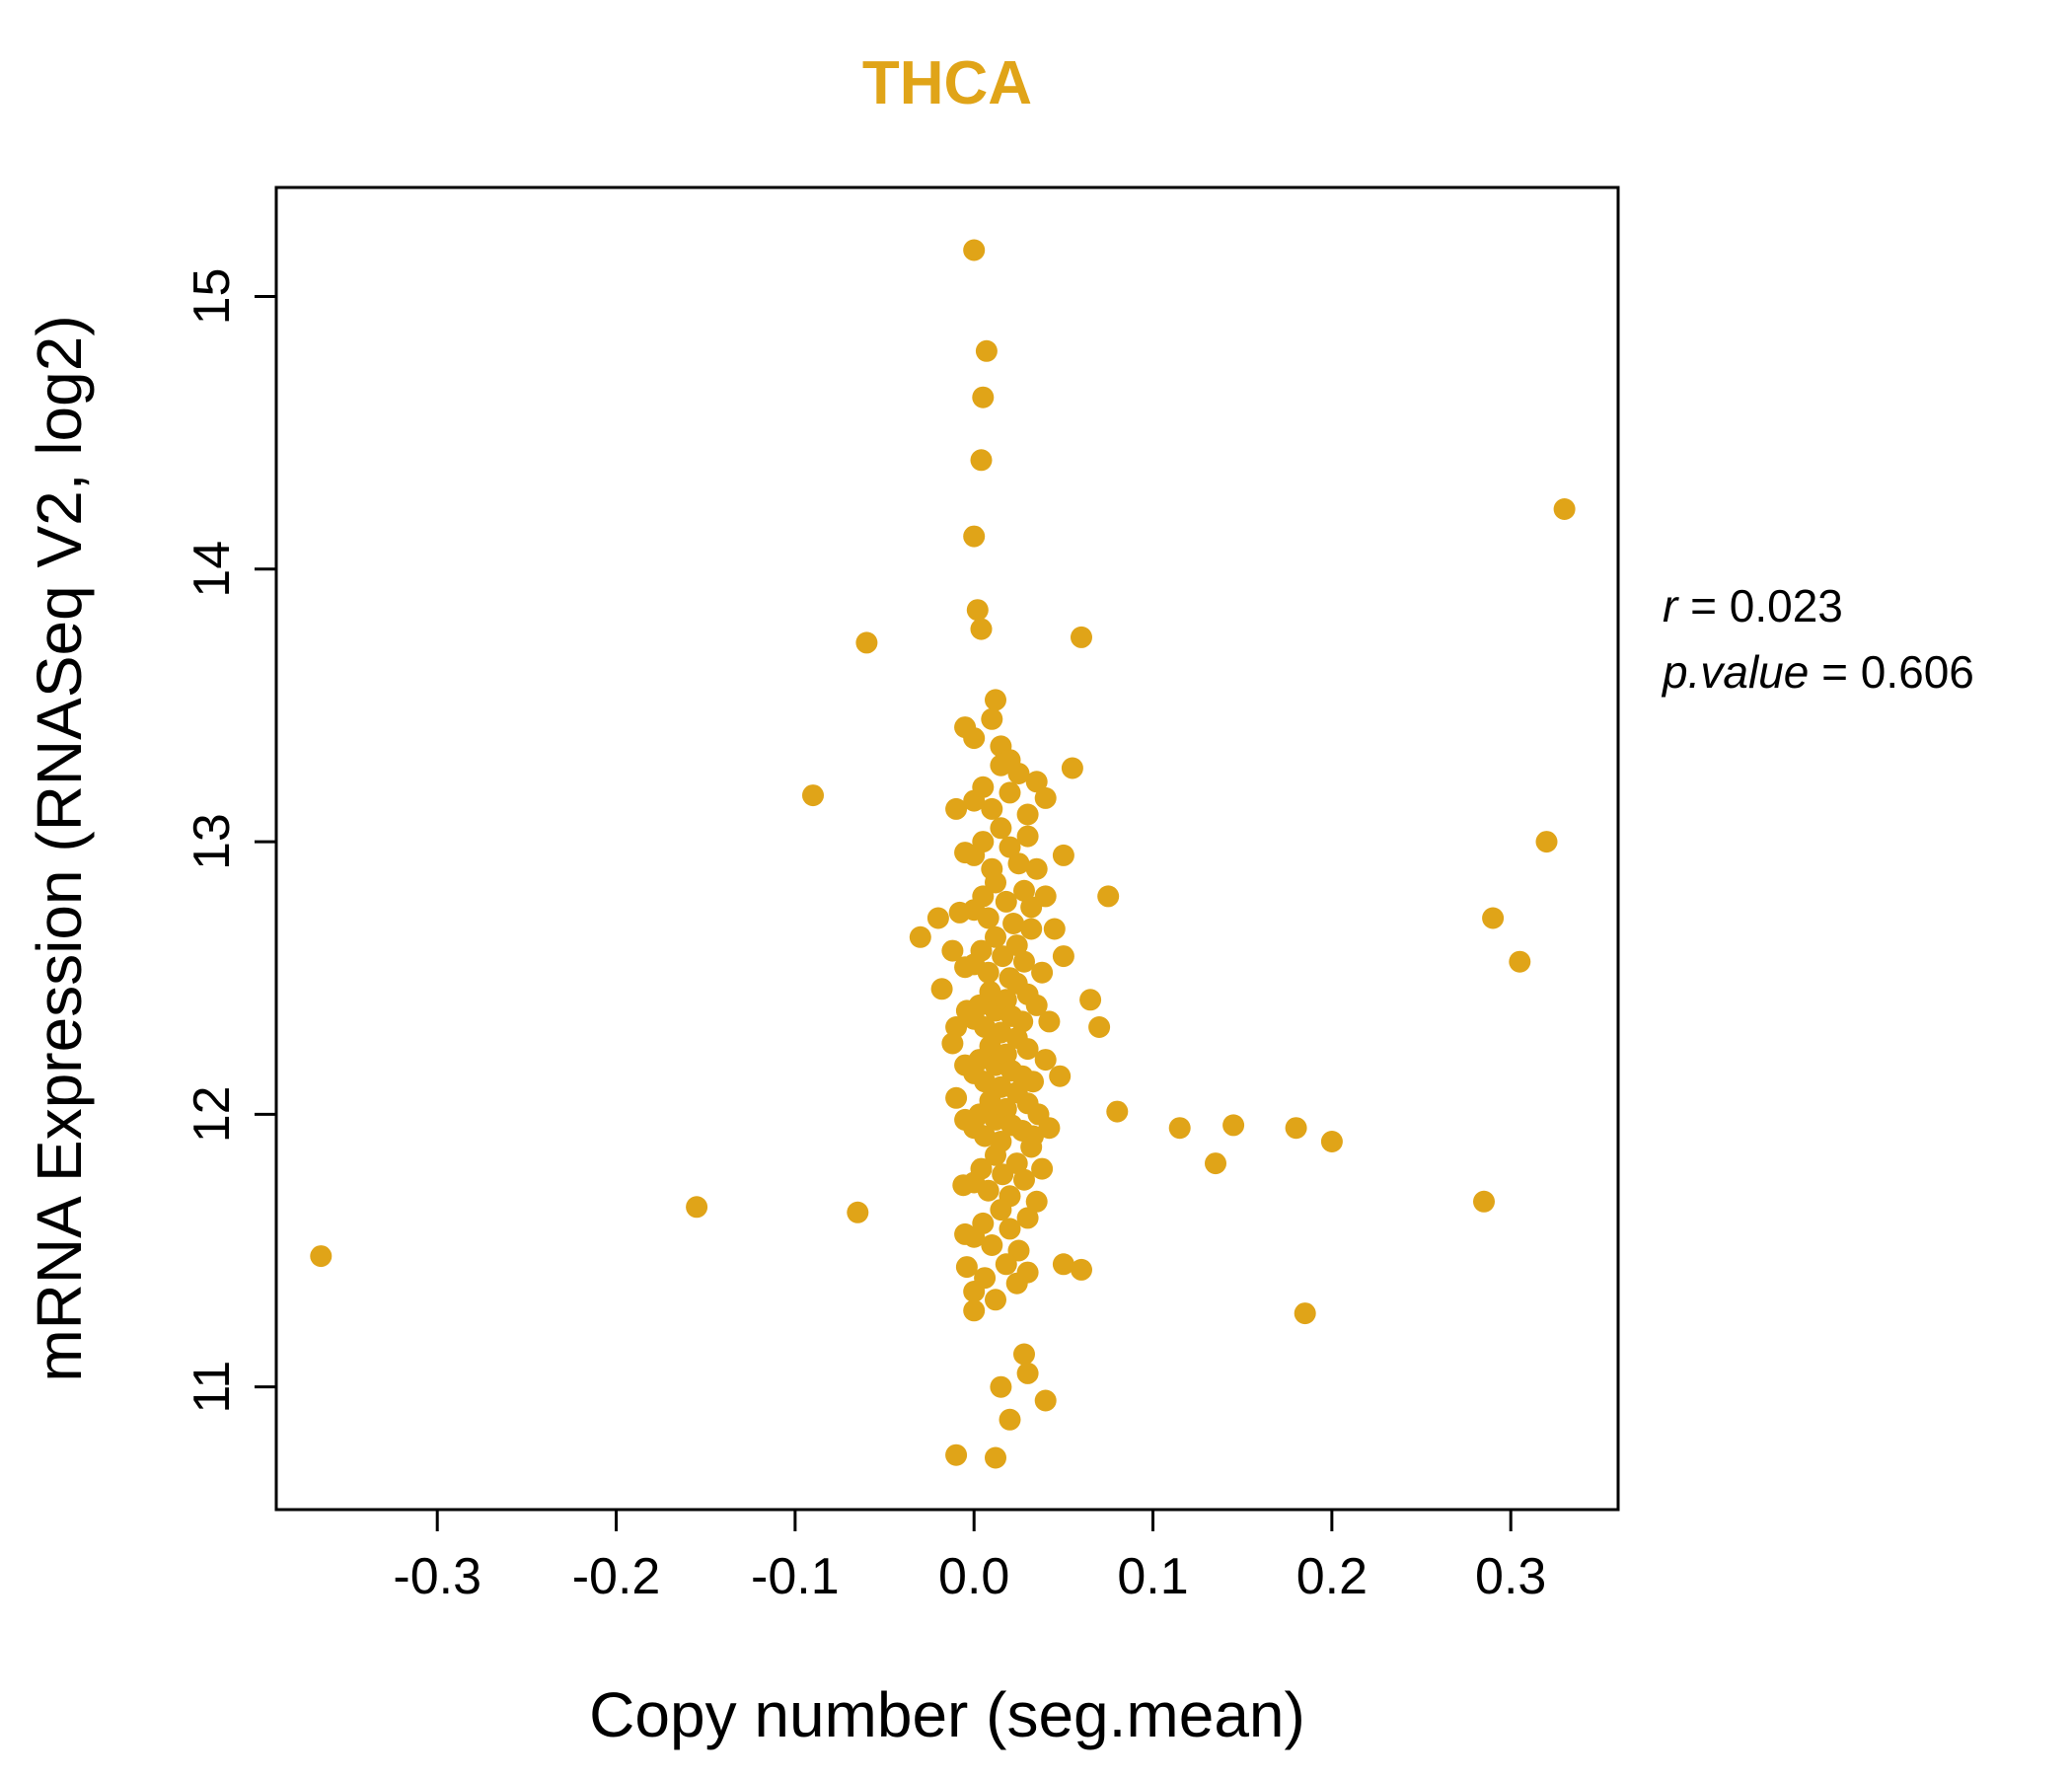 The height and width of the screenshot is (1776, 2072). What do you see at coordinates (213, 1388) in the screenshot?
I see `y-tick-label: 11` at bounding box center [213, 1388].